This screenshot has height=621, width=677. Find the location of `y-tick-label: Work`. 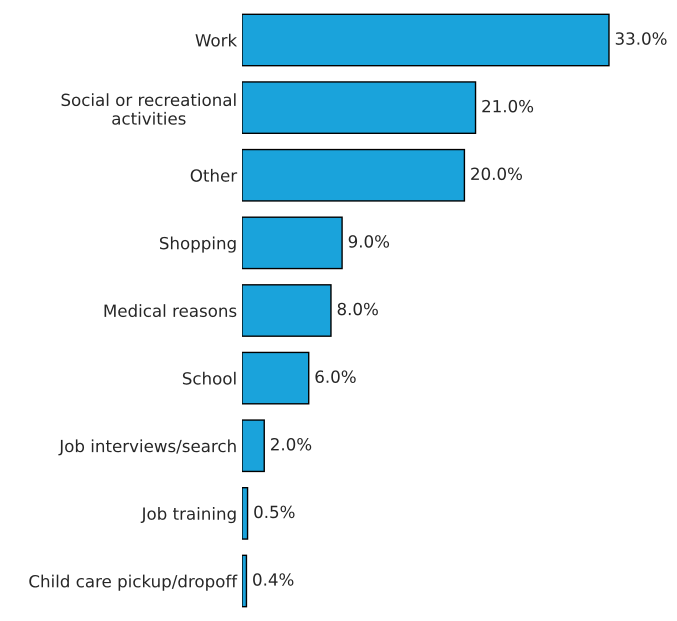

y-tick-label: Work is located at coordinates (216, 40).